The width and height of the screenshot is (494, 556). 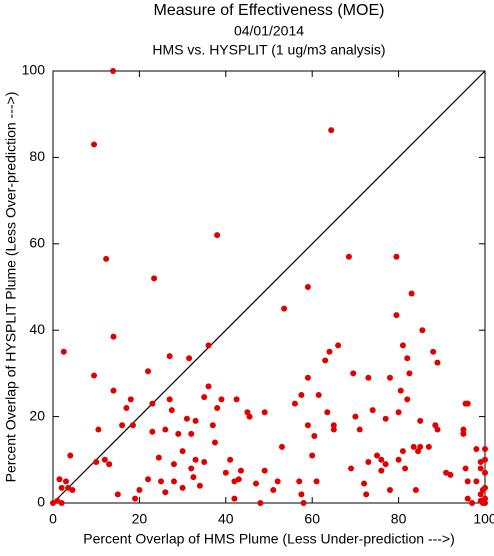 What do you see at coordinates (53, 519) in the screenshot?
I see `x-tick-label: 0` at bounding box center [53, 519].